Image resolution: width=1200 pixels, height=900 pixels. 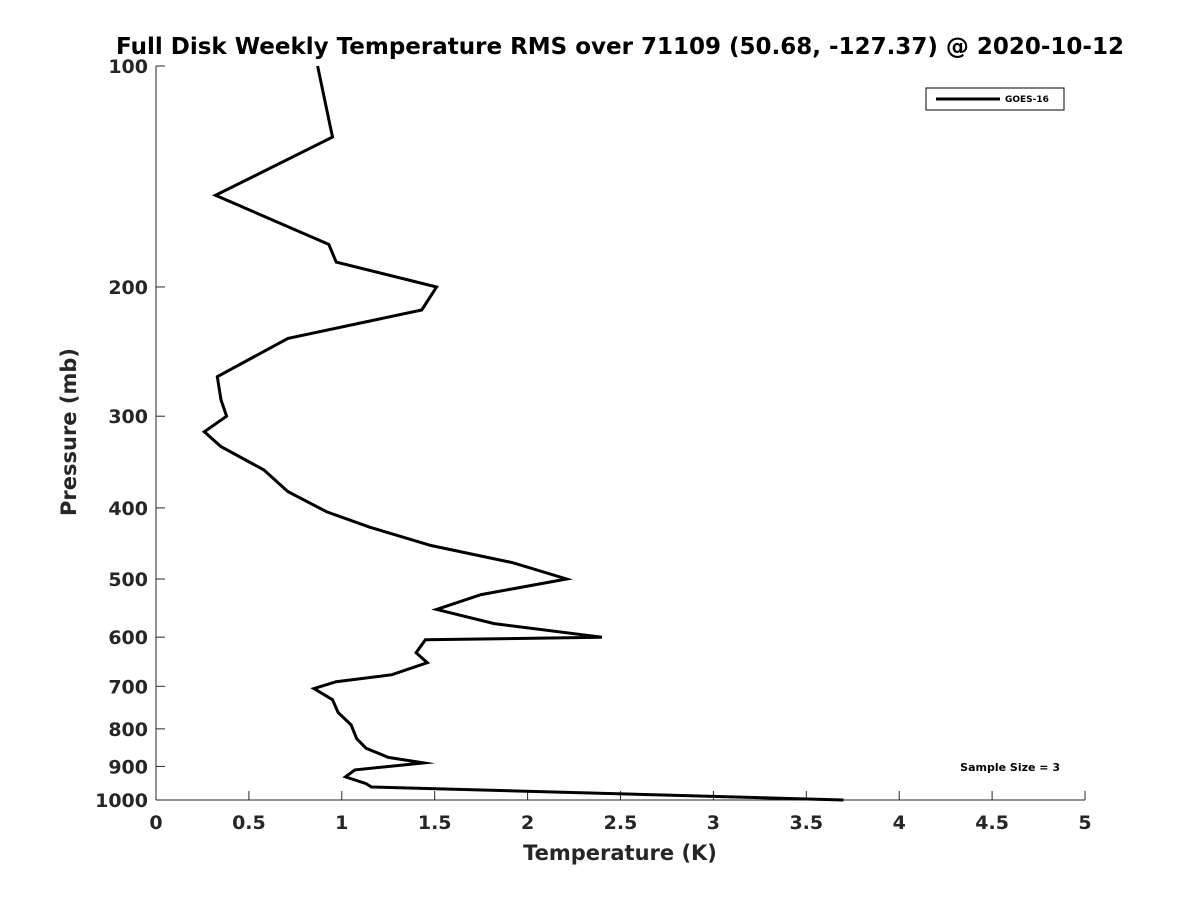 What do you see at coordinates (249, 823) in the screenshot?
I see `x-tick-label: 0.5` at bounding box center [249, 823].